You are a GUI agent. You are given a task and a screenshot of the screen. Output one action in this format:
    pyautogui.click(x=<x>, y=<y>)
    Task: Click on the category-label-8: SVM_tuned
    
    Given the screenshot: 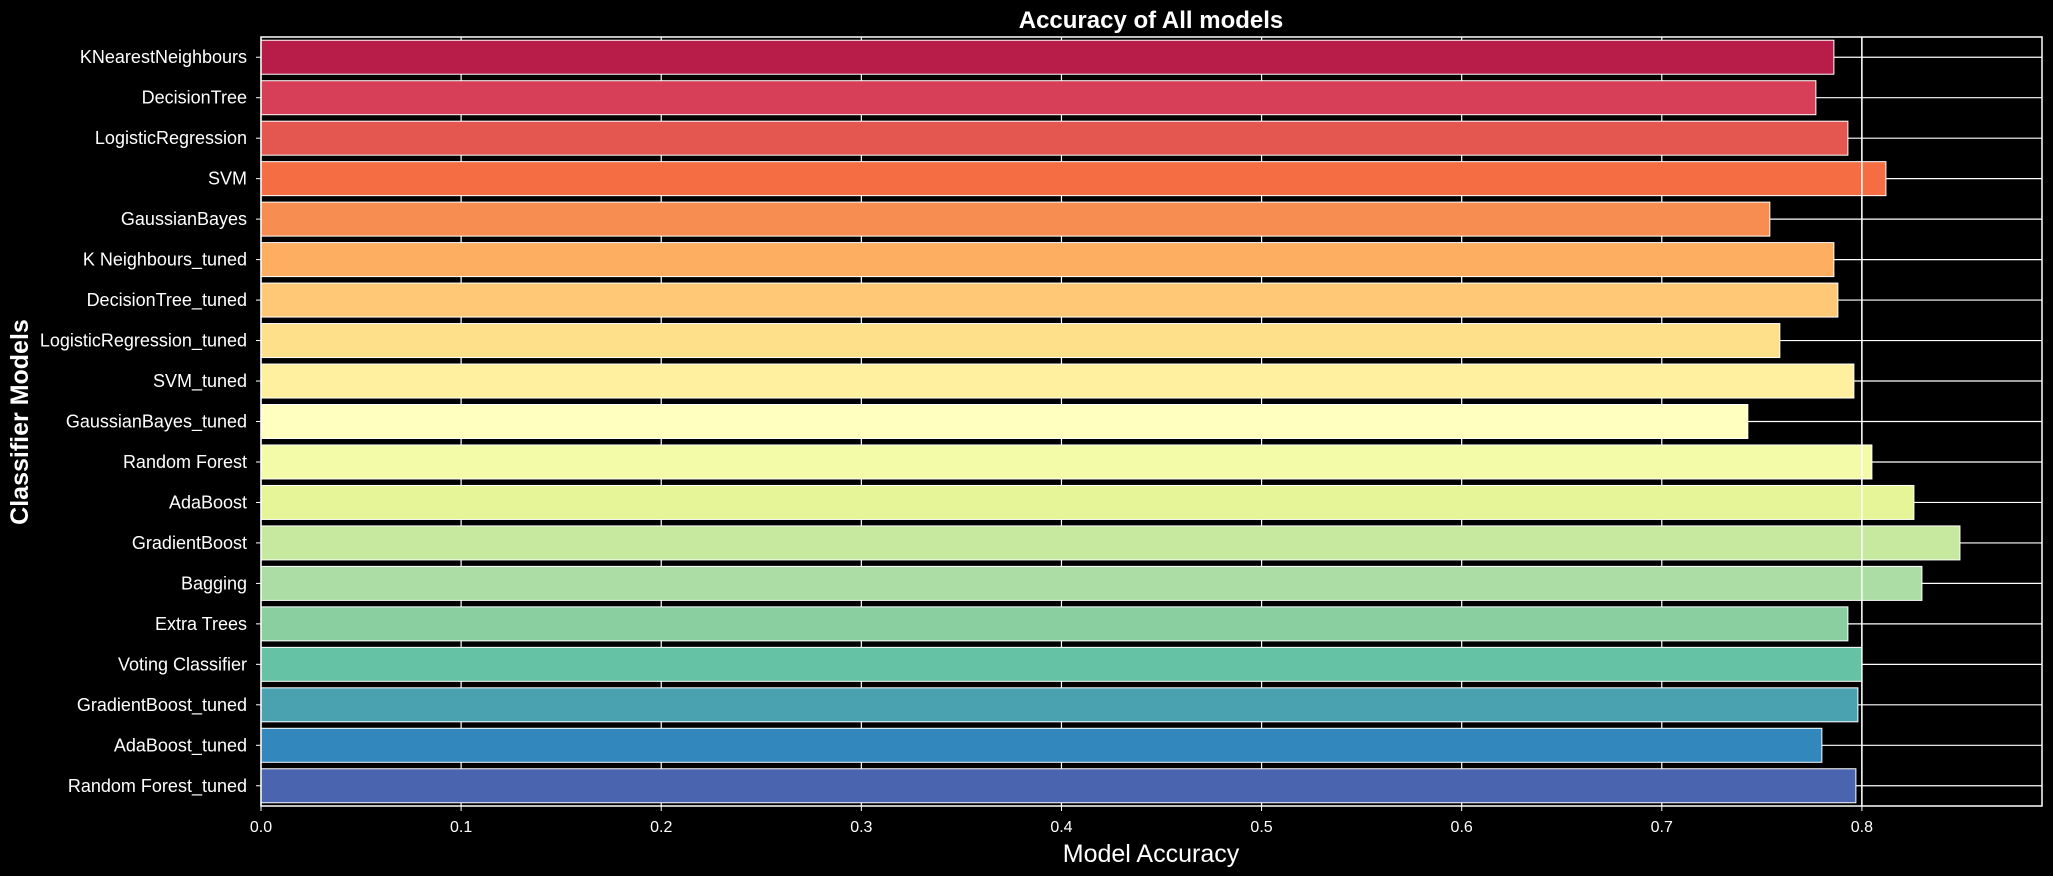 What is the action you would take?
    pyautogui.click(x=200, y=381)
    